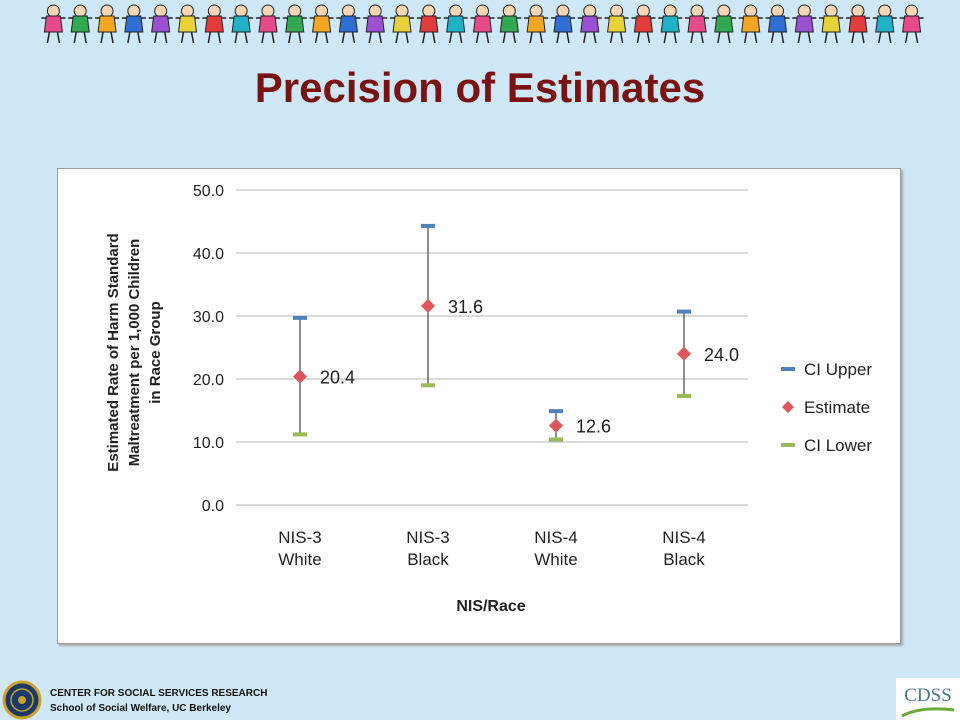 The height and width of the screenshot is (720, 960). I want to click on x-tick-label: NIS-4 White, so click(555, 548).